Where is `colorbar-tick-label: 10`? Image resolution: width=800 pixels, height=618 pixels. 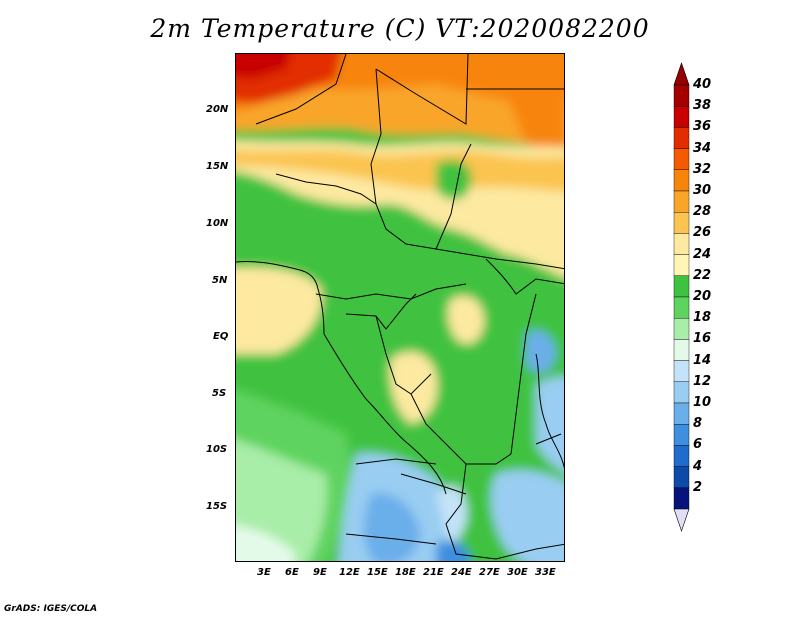 colorbar-tick-label: 10 is located at coordinates (702, 402).